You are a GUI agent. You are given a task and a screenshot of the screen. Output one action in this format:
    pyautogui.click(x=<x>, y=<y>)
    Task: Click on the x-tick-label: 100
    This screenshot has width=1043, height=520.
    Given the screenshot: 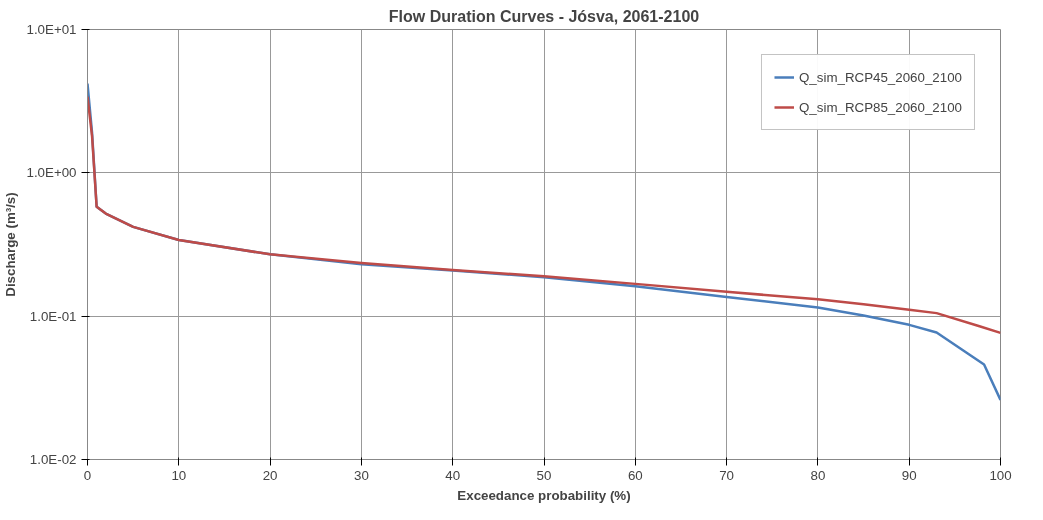 What is the action you would take?
    pyautogui.click(x=1000, y=475)
    